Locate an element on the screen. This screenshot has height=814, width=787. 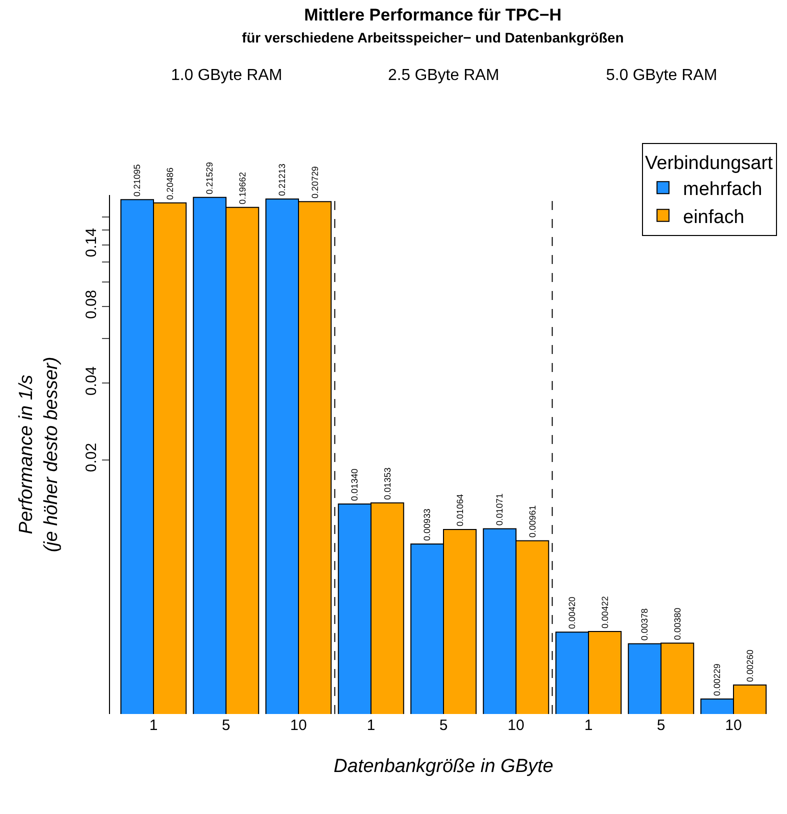
legend-label: einfach is located at coordinates (713, 217).